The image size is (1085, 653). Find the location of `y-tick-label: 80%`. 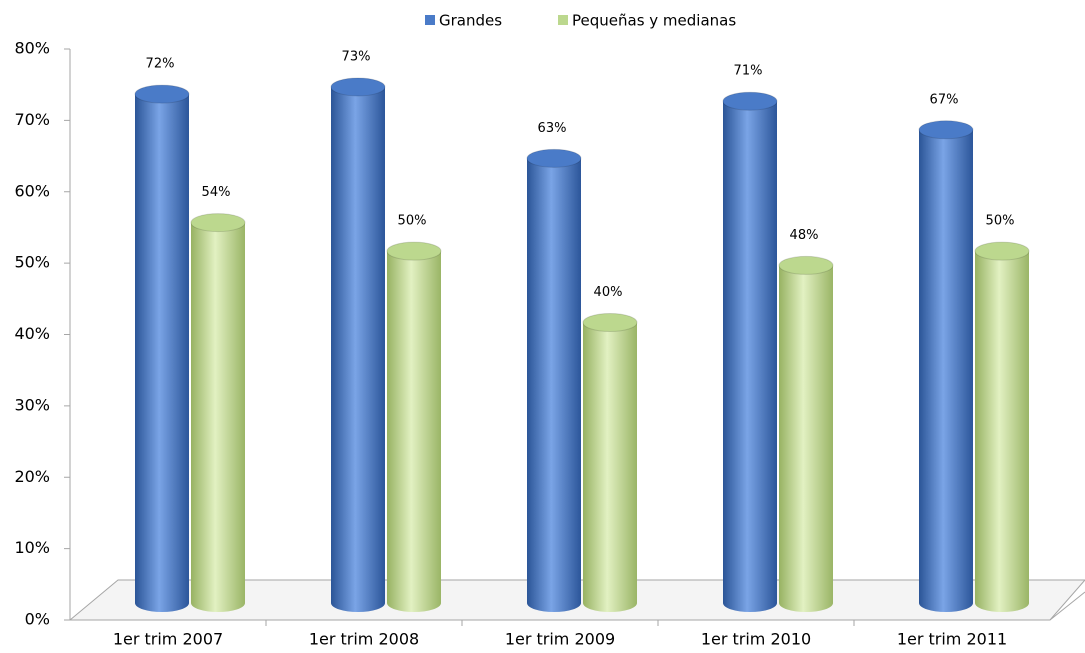

y-tick-label: 80% is located at coordinates (32, 48).